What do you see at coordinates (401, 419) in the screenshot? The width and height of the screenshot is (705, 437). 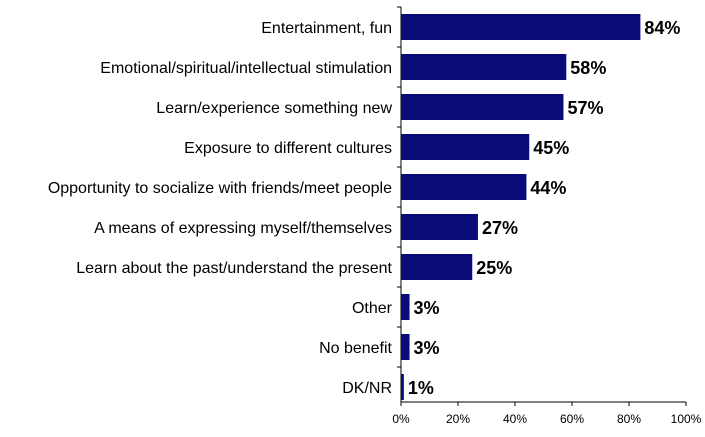 I see `x-tick-label: 0%` at bounding box center [401, 419].